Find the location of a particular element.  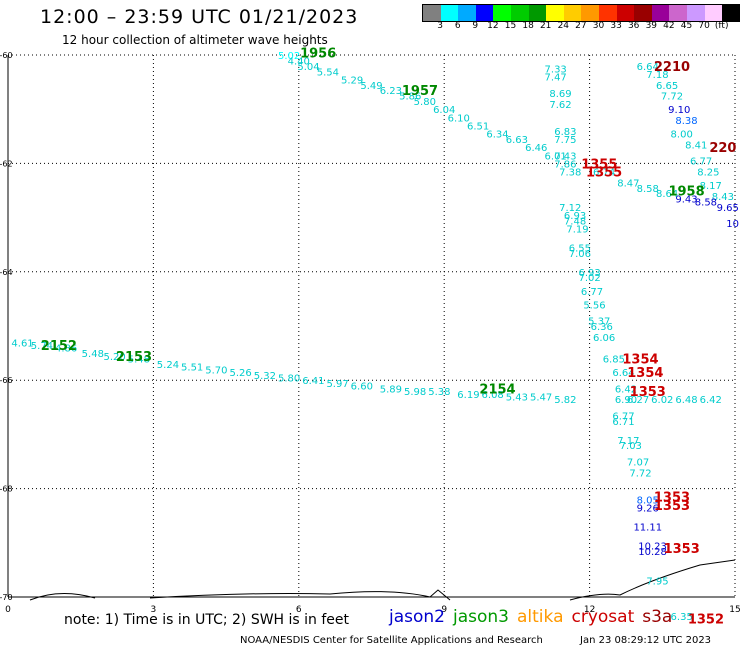

swh-value-label: 5.04 is located at coordinates (308, 67).